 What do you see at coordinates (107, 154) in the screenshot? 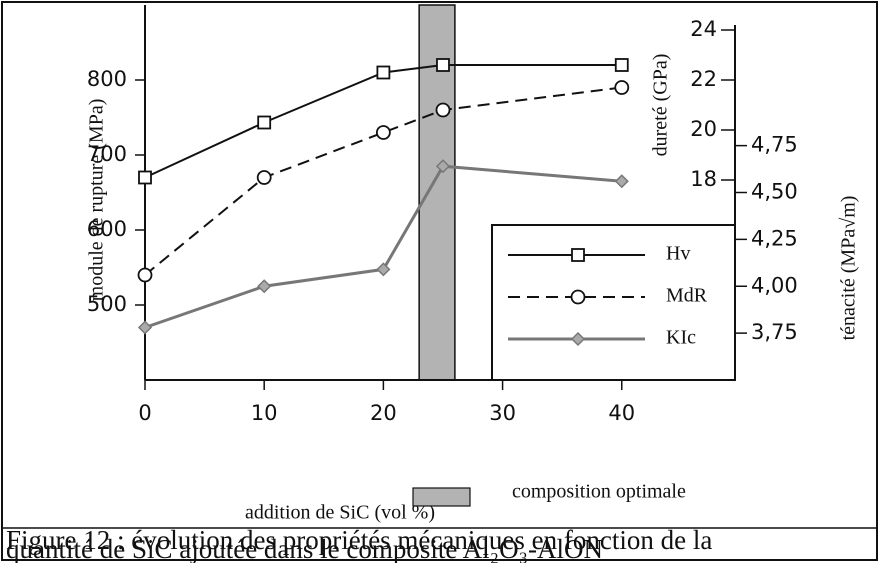
I see `y-tick-label: 700` at bounding box center [107, 154].